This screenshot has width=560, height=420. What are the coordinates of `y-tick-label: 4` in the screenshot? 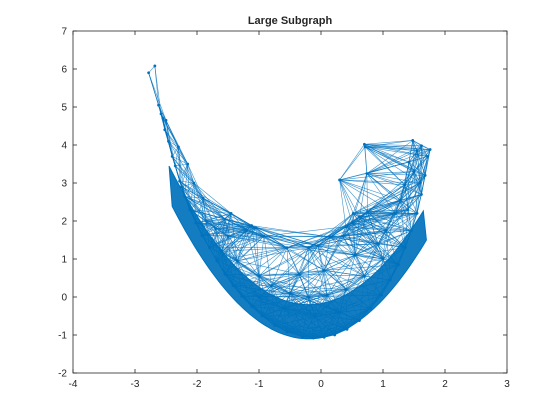 It's located at (64, 146).